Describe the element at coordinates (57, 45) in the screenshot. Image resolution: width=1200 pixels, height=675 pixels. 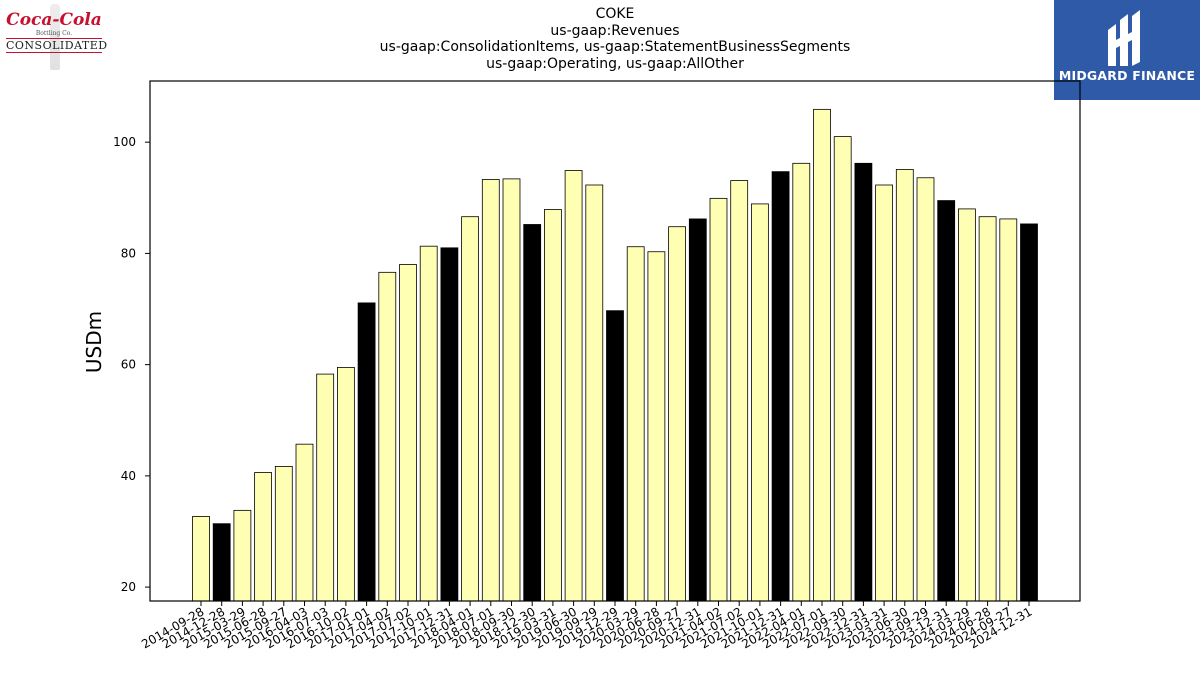
I see `logo-main-text: CONSOLIDATED` at that location.